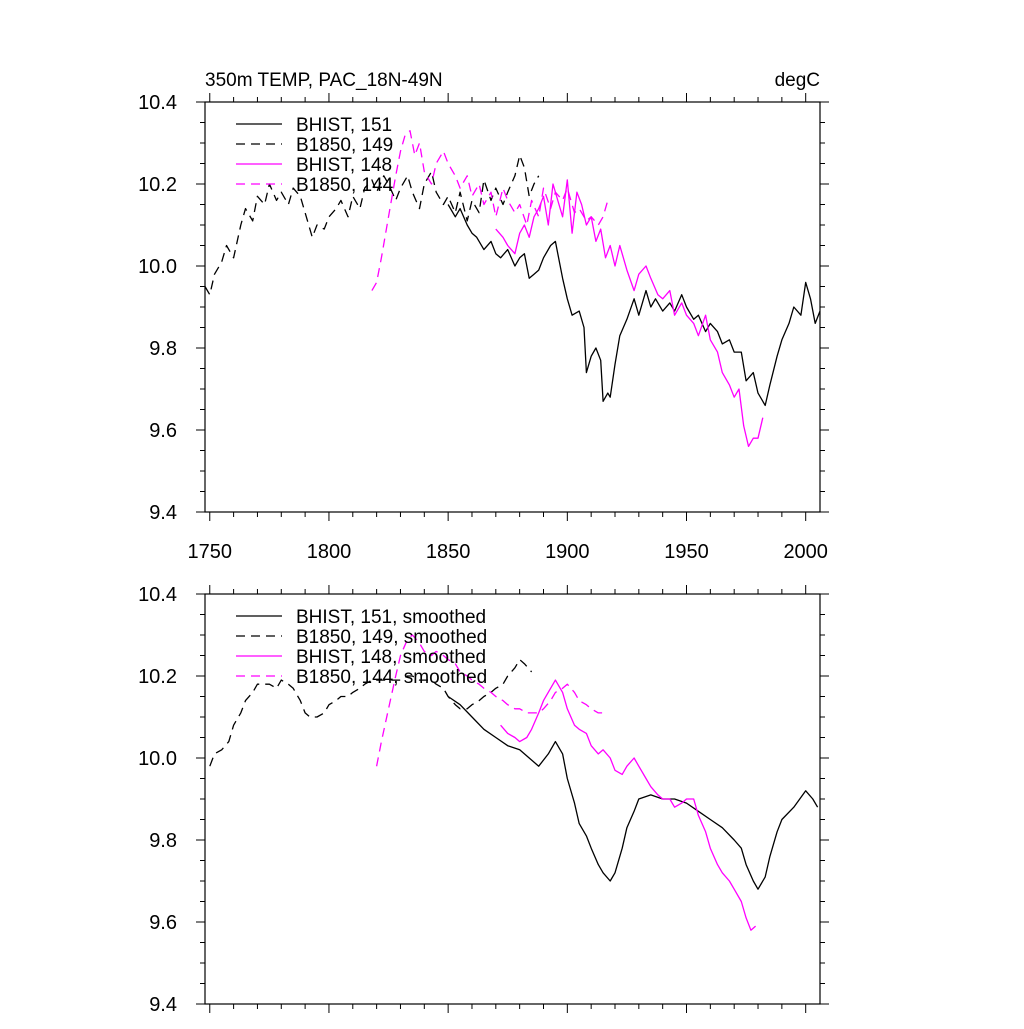  Describe the element at coordinates (567, 552) in the screenshot. I see `x-tick-label: 1900` at that location.